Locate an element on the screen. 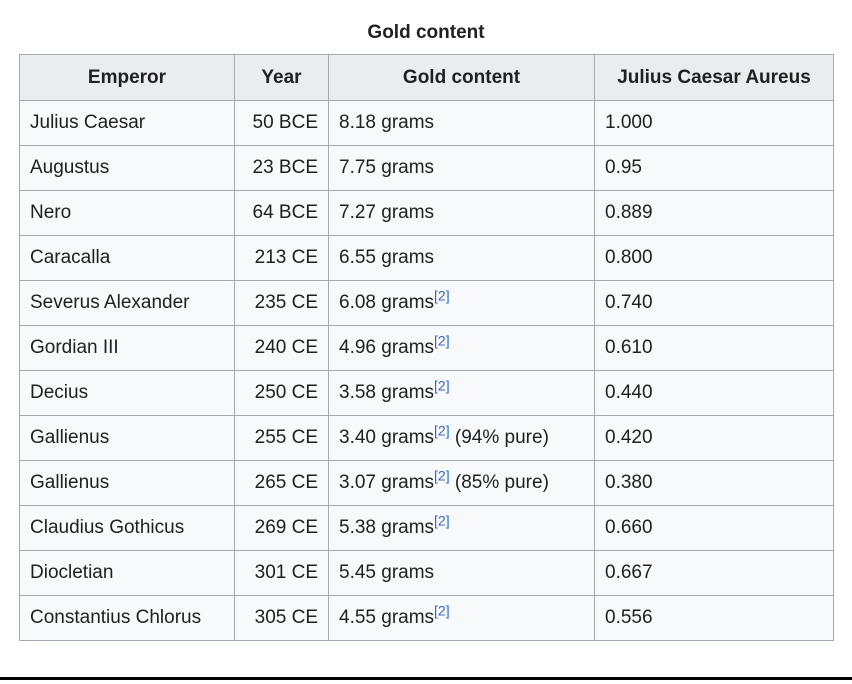  year-cell: 255 CE is located at coordinates (281, 438).